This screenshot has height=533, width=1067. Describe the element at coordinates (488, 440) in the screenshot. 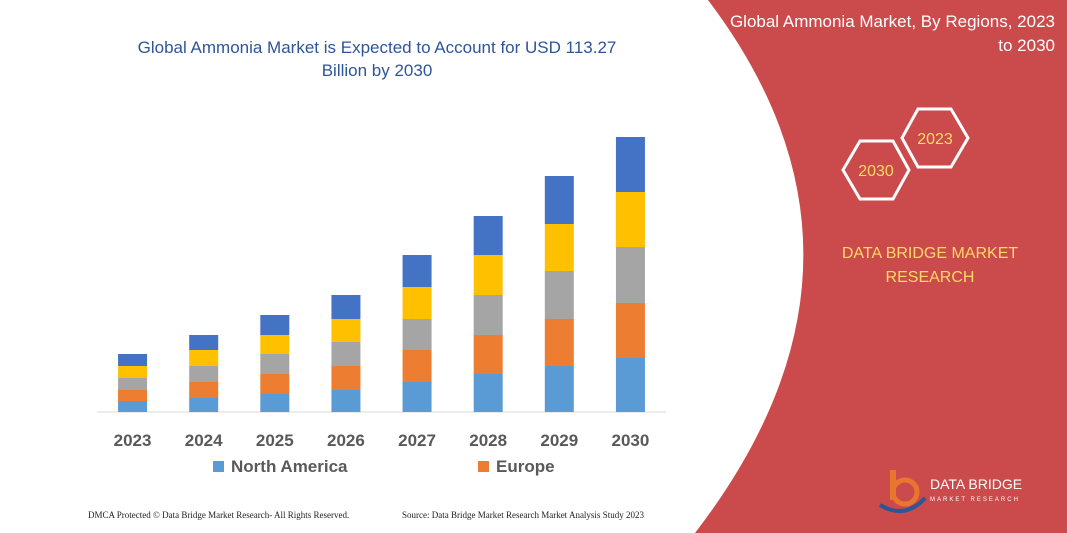

I see `x-tick-label: 2028` at that location.